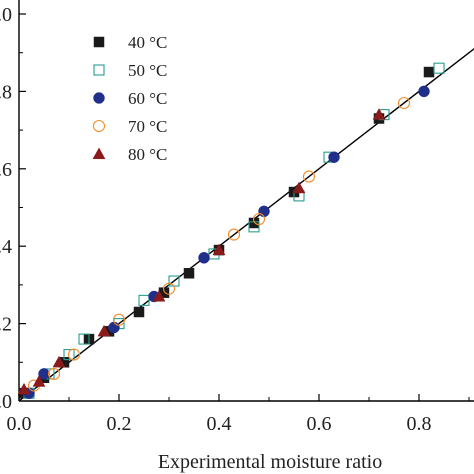 The width and height of the screenshot is (474, 474). I want to click on y-tick-label: .2, so click(6, 325).